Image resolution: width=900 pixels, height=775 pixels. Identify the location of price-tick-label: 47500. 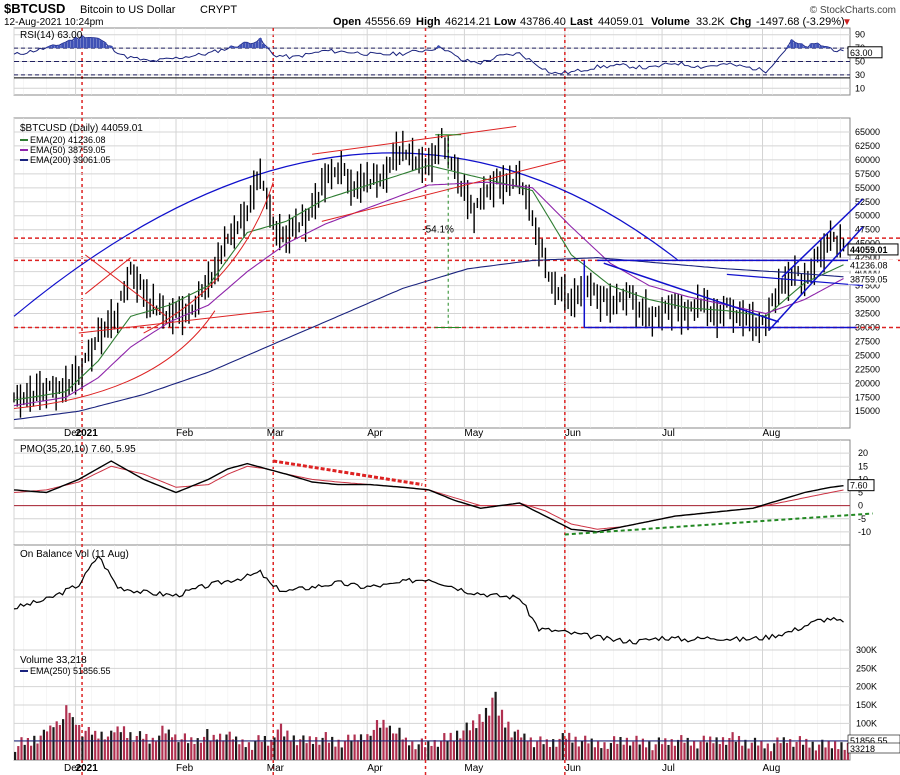
(867, 230).